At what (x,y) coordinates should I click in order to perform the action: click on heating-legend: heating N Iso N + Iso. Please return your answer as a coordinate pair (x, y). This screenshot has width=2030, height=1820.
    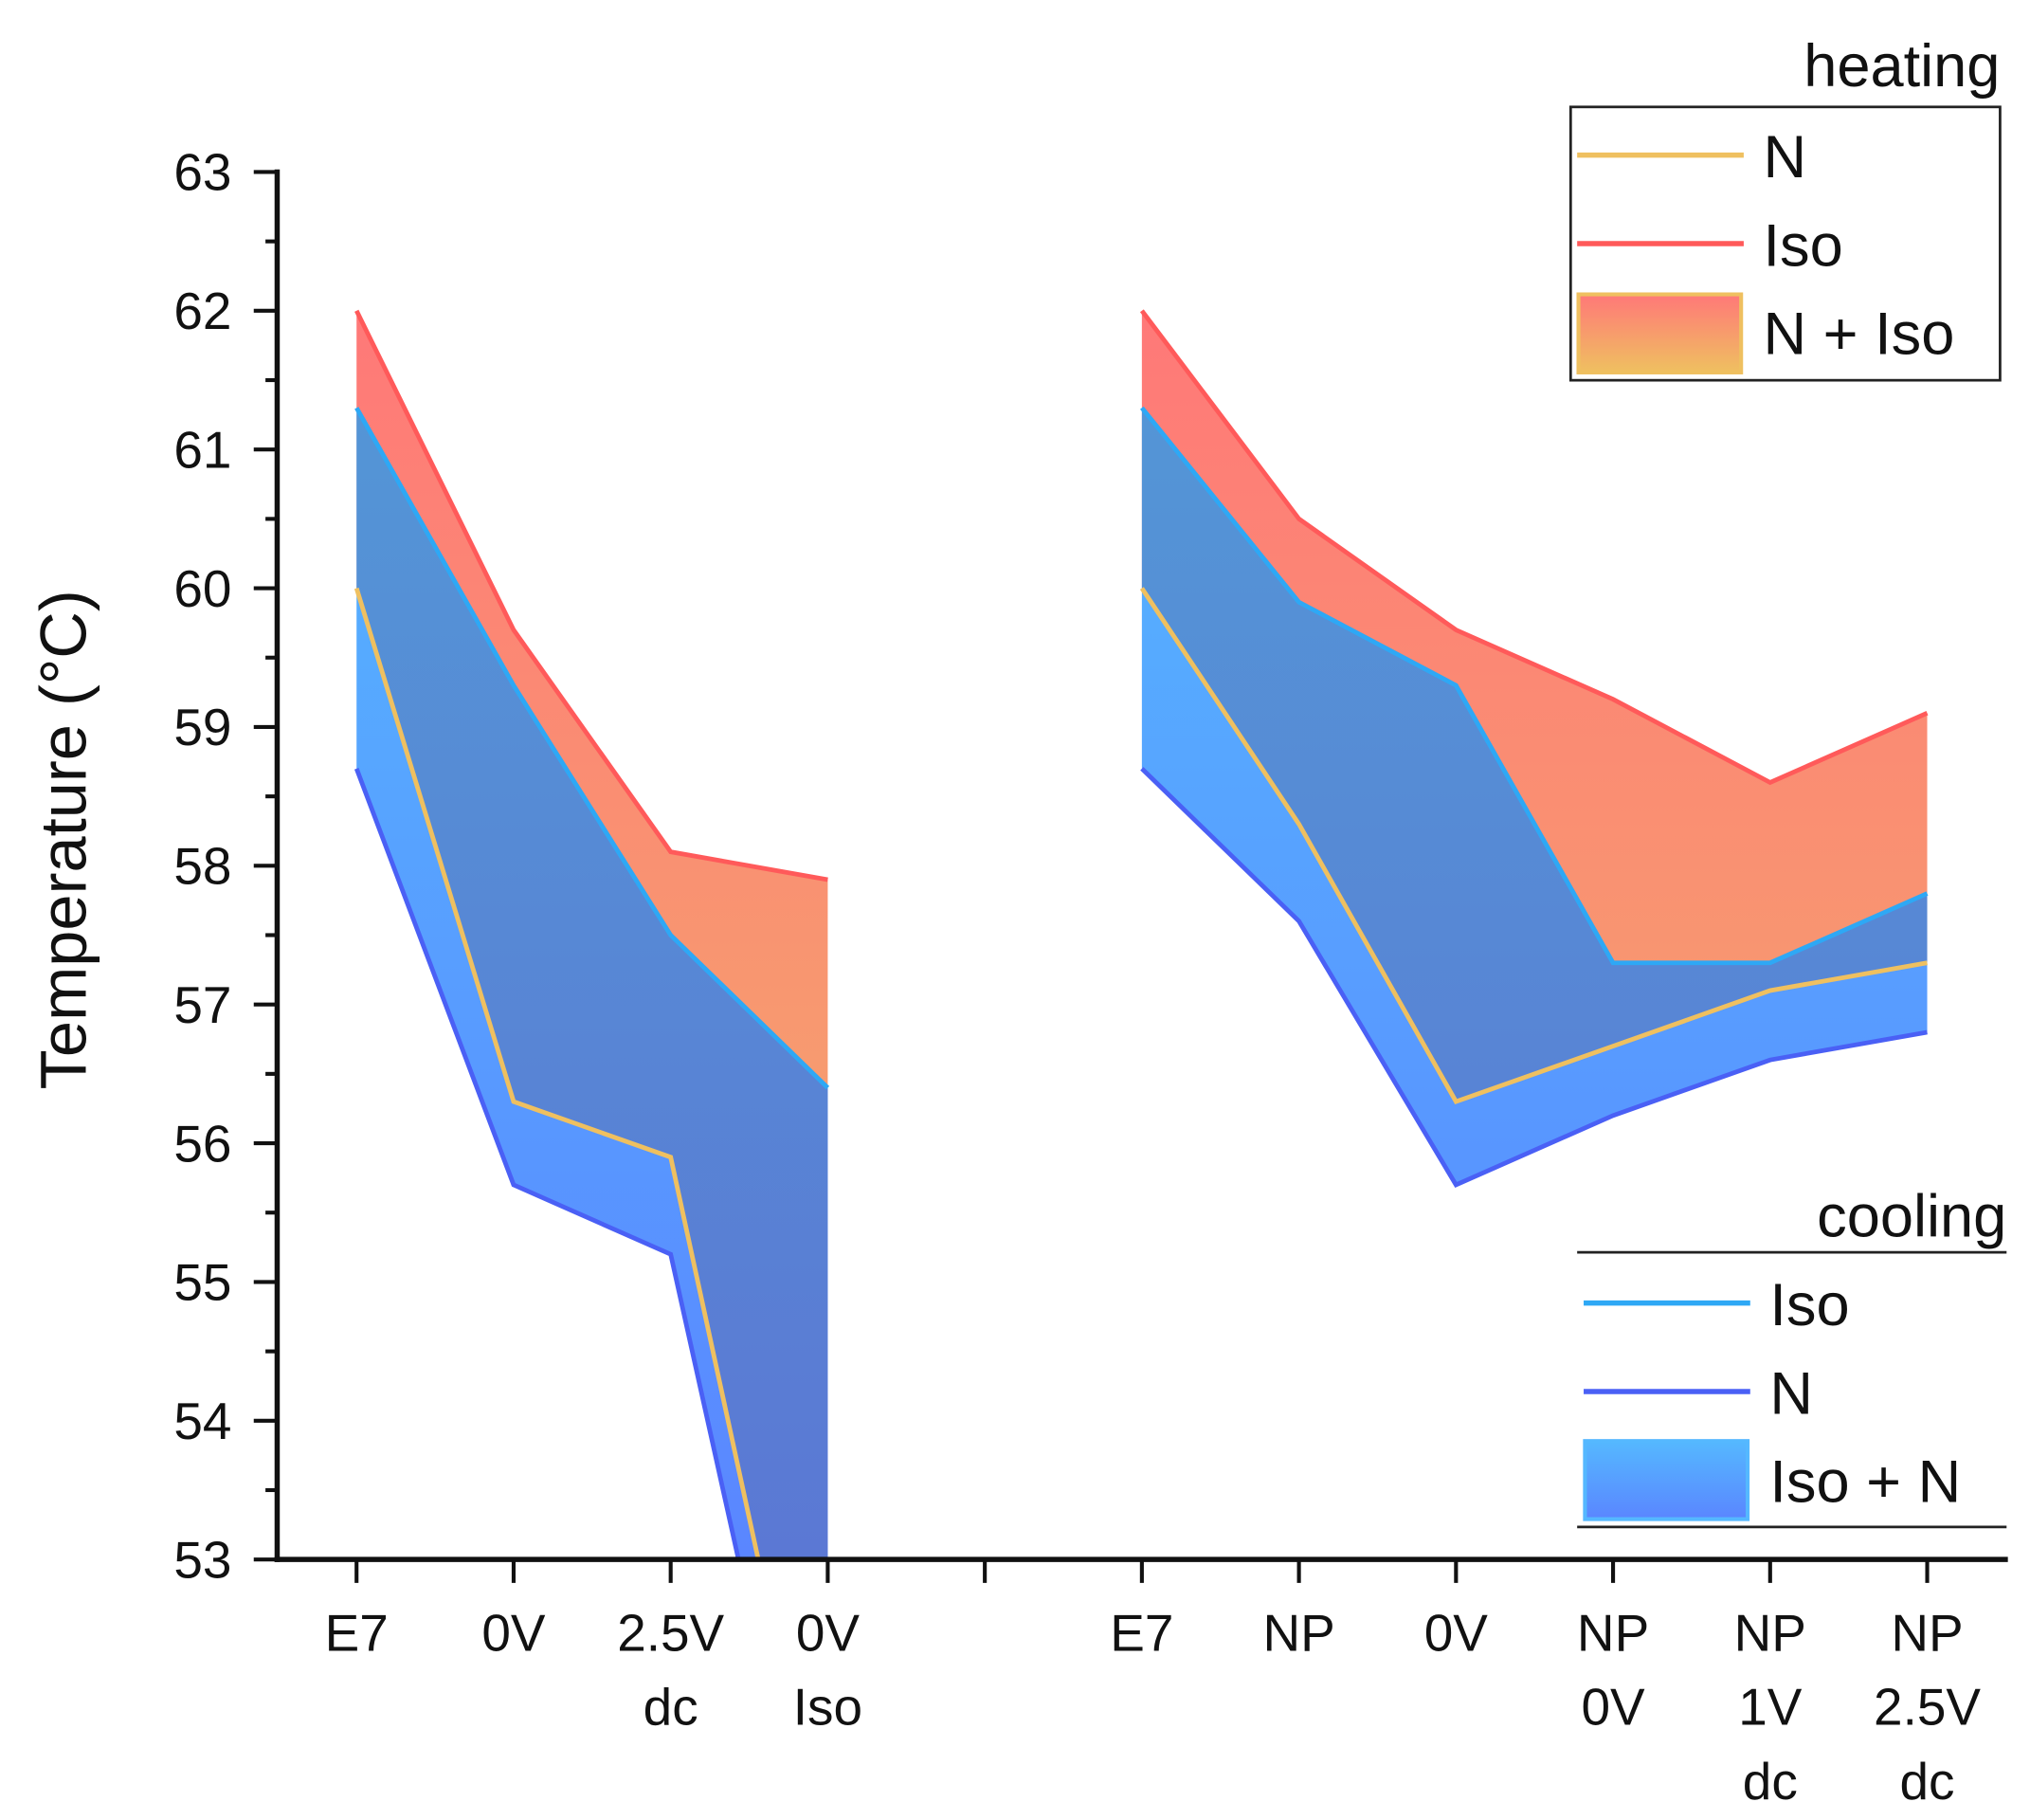
    Looking at the image, I should click on (1785, 207).